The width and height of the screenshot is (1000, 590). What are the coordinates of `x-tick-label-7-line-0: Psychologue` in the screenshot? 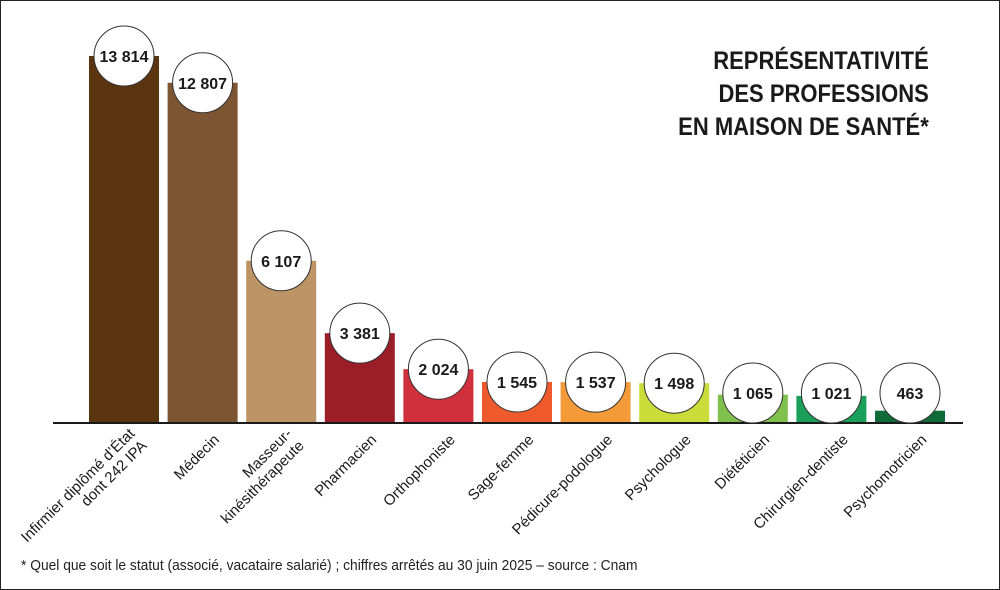 It's located at (658, 467).